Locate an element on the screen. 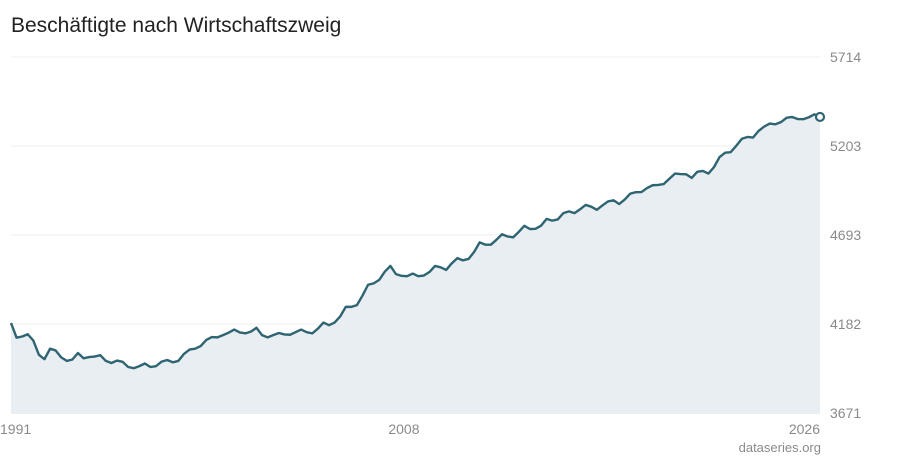 This screenshot has height=460, width=900. source-label: dataseries.org is located at coordinates (779, 447).